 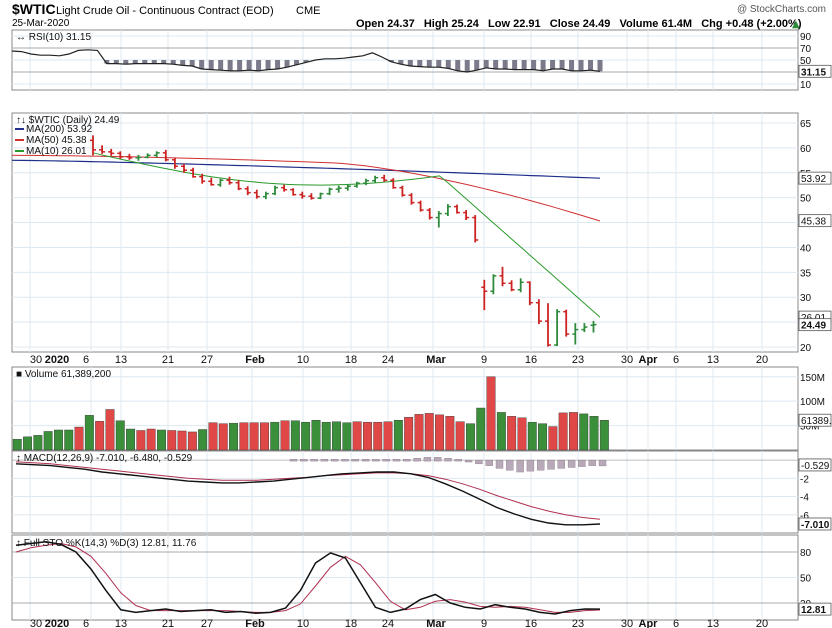 What do you see at coordinates (804, 516) in the screenshot?
I see `y-tick-label: -6` at bounding box center [804, 516].